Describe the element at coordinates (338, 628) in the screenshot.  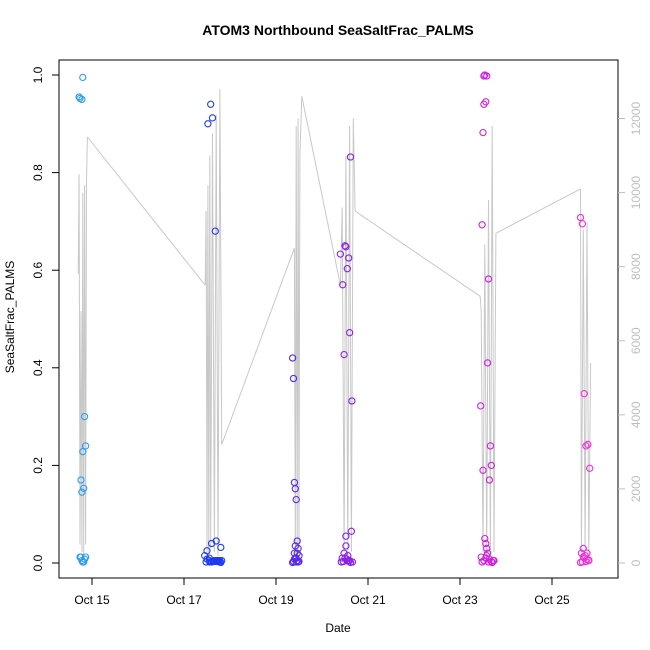
I see `x-axis-label: Date` at that location.